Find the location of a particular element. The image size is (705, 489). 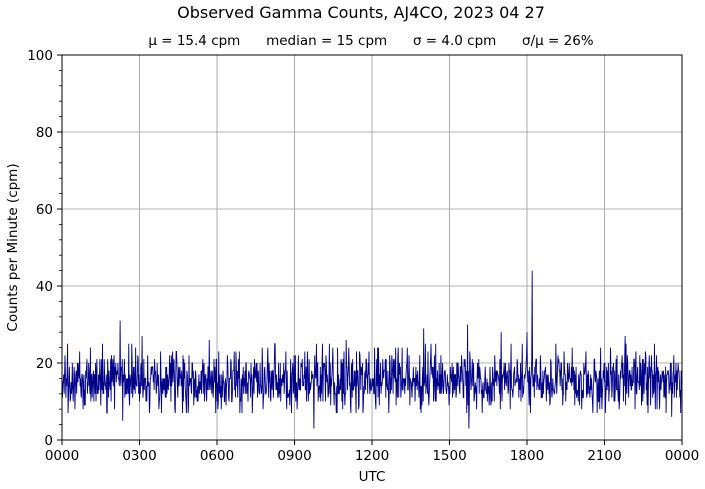

x-tick-label: 1500 is located at coordinates (449, 456).